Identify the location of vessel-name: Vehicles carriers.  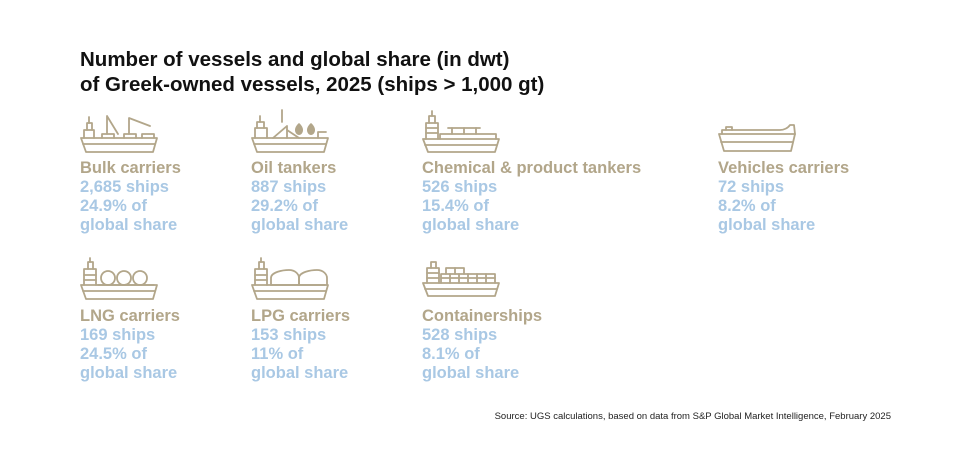
(784, 168).